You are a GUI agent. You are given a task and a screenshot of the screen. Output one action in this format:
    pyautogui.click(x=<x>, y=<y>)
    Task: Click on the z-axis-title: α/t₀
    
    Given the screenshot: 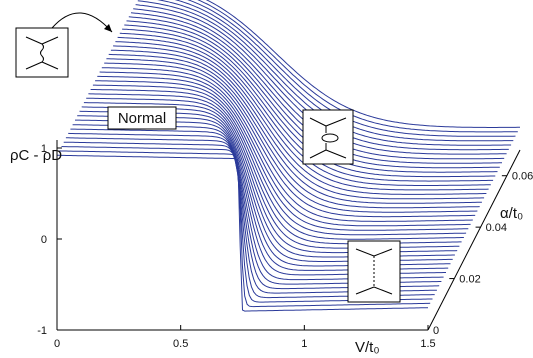 What is the action you would take?
    pyautogui.click(x=511, y=213)
    